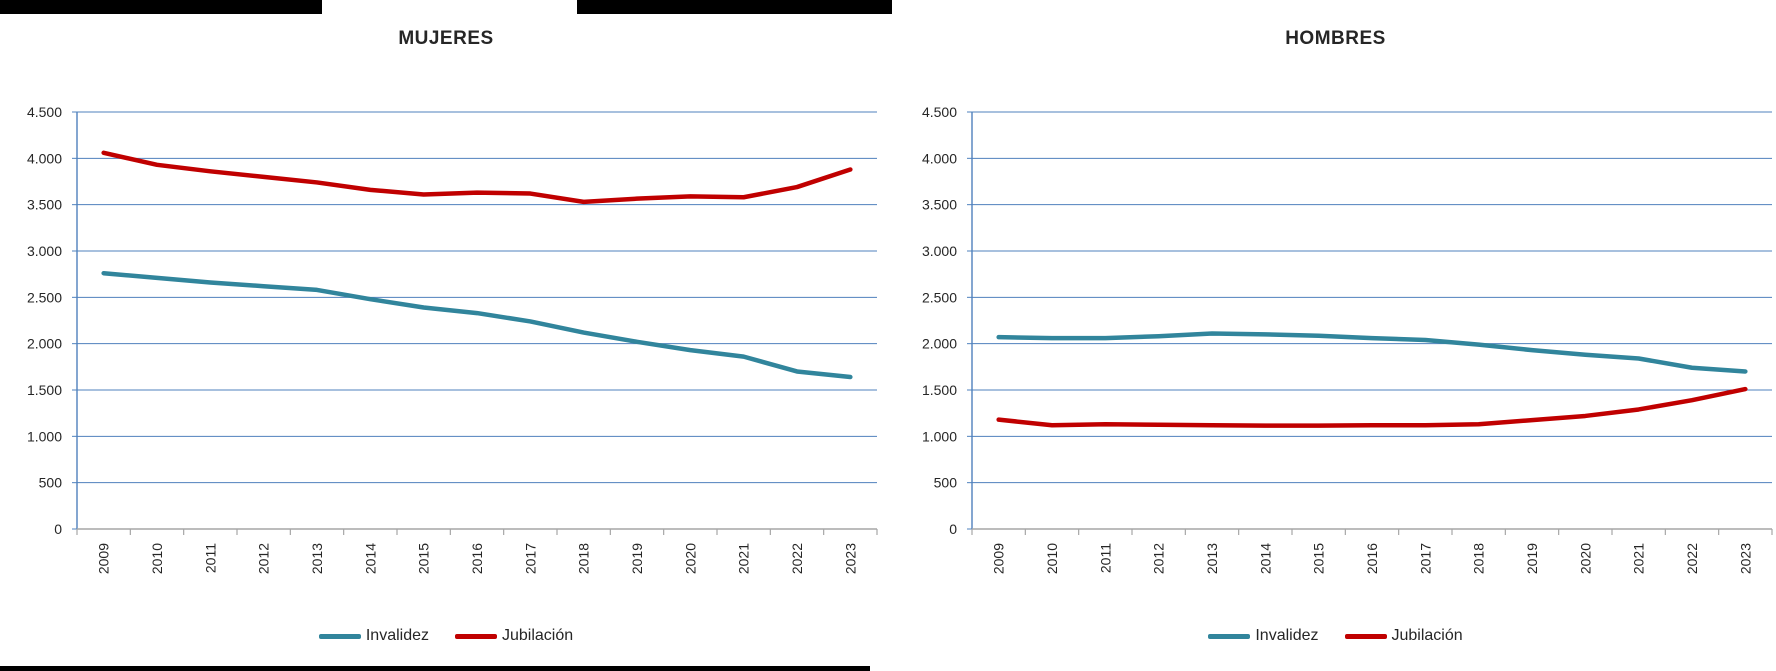  Describe the element at coordinates (446, 38) in the screenshot. I see `chart-title-mujeres: MUJERES` at that location.